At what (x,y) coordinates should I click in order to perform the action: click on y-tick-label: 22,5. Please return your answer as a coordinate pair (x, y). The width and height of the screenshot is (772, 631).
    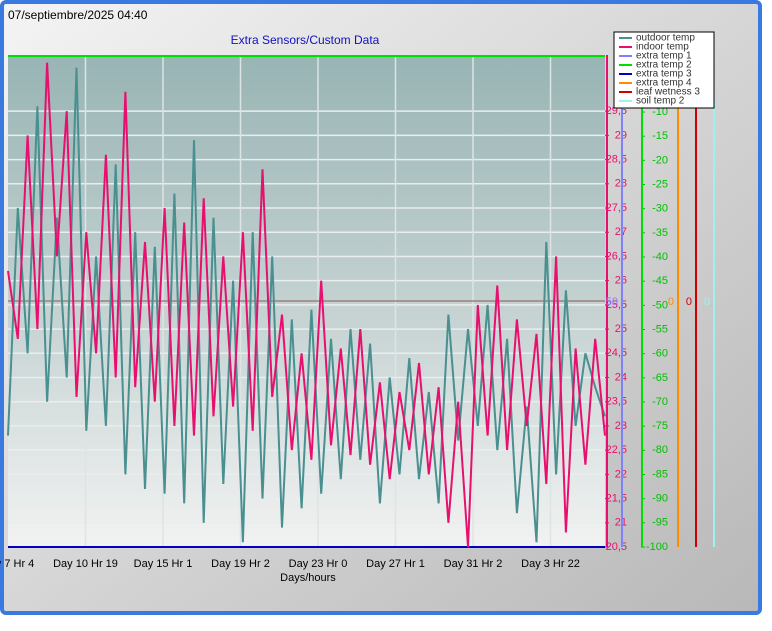
    Looking at the image, I should click on (616, 450).